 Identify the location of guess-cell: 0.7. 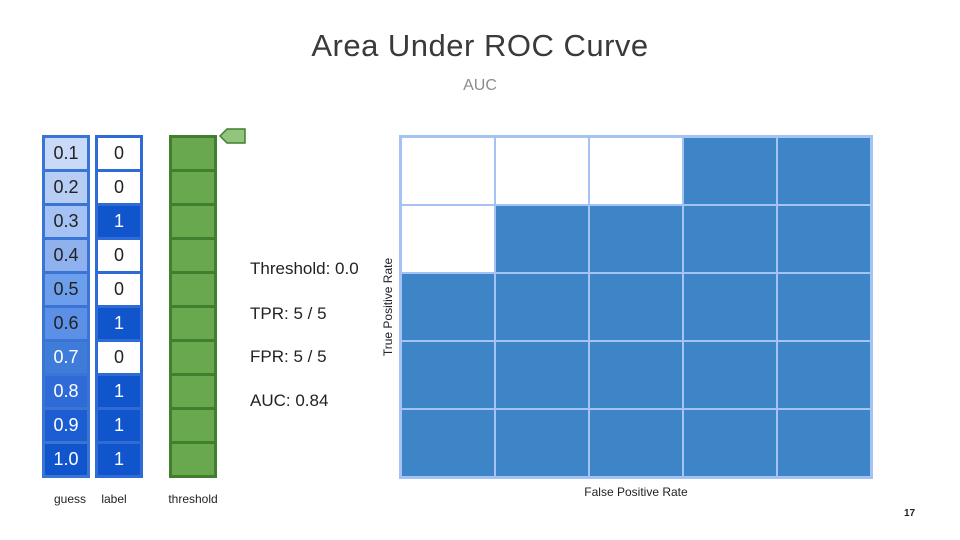
(66, 359).